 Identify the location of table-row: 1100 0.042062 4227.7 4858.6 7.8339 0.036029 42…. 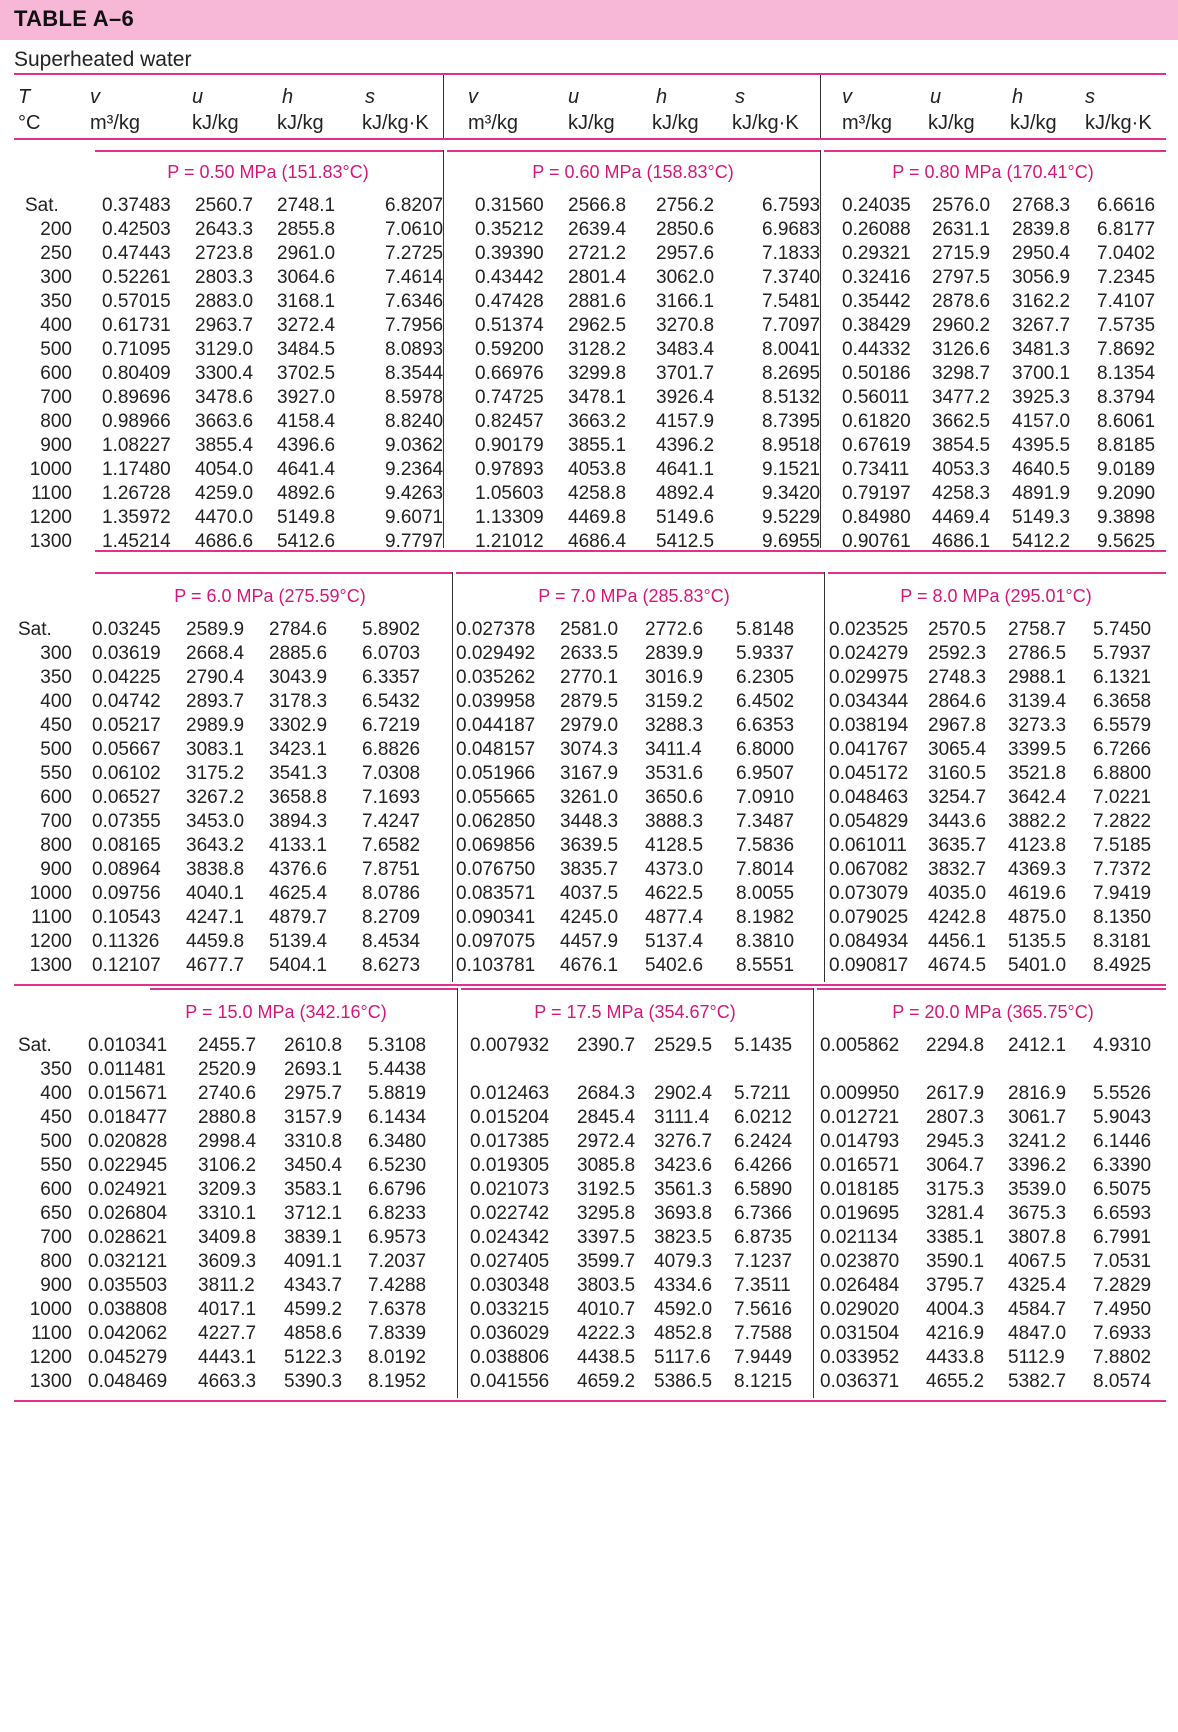
(589, 1334).